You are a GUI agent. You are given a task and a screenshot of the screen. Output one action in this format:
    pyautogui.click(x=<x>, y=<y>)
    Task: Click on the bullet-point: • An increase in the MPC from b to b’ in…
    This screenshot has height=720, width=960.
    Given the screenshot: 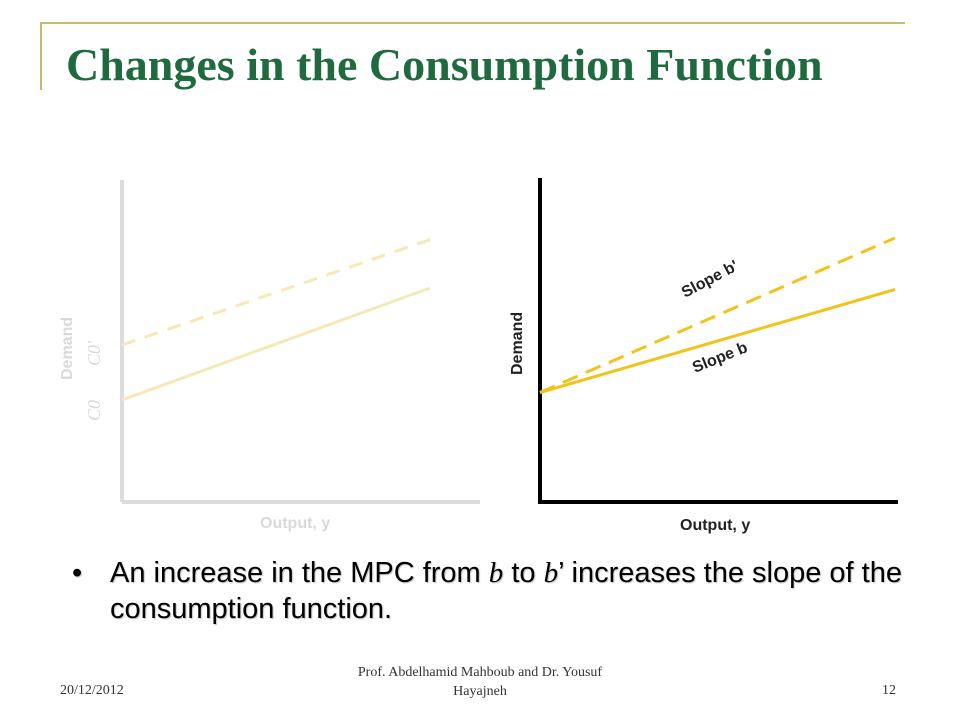 What is the action you would take?
    pyautogui.click(x=492, y=591)
    